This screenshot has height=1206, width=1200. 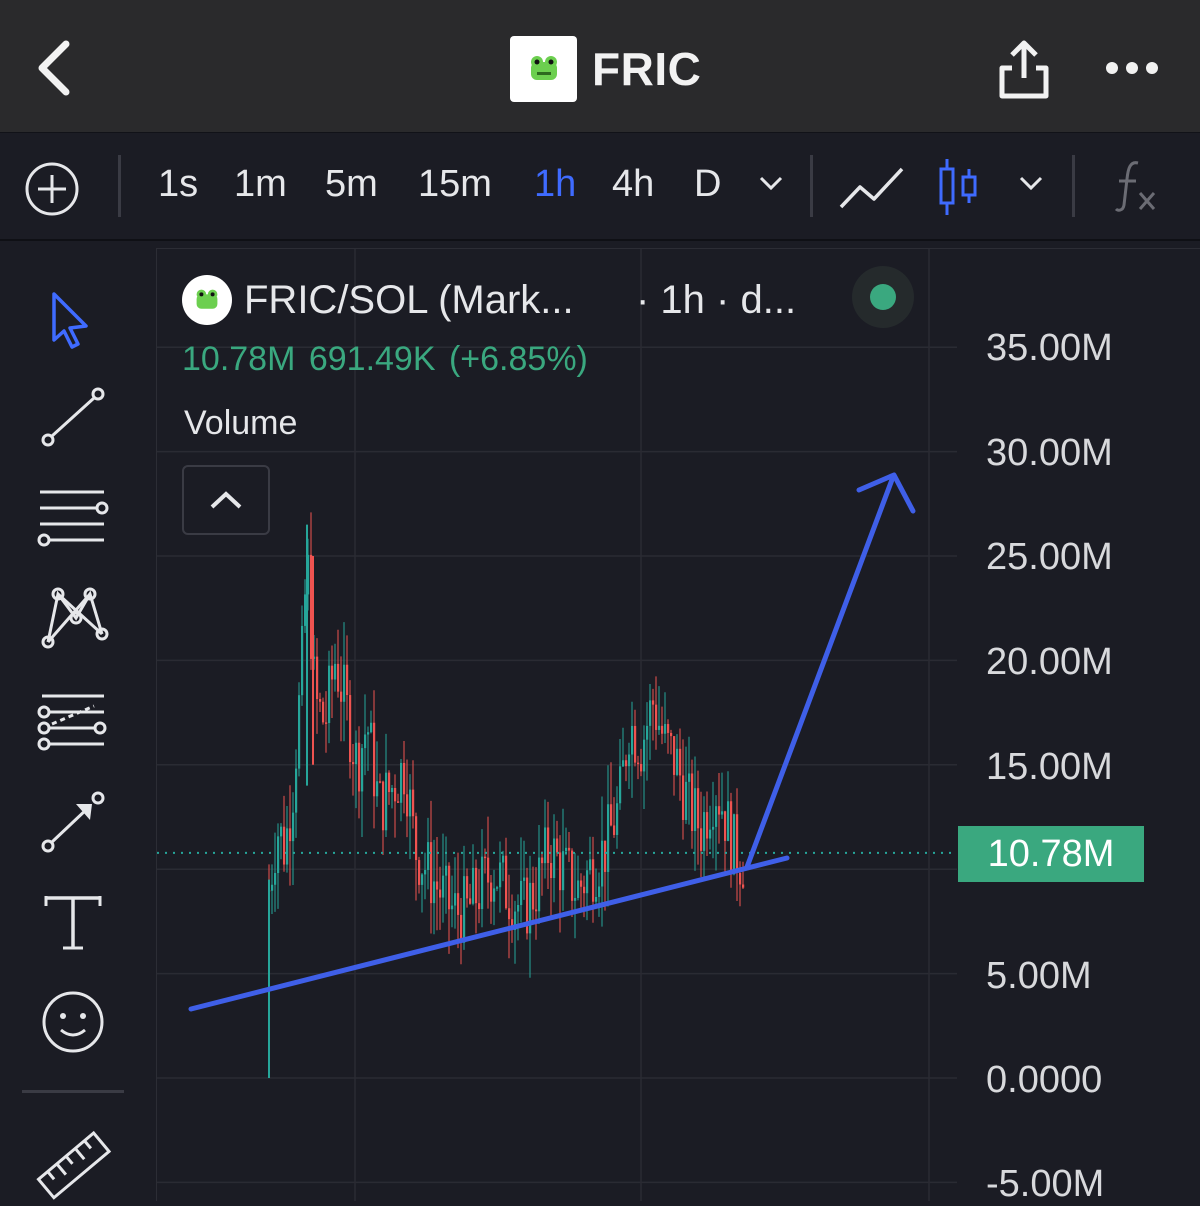 What do you see at coordinates (1049, 557) in the screenshot?
I see `y-axis-tick: 25.00M` at bounding box center [1049, 557].